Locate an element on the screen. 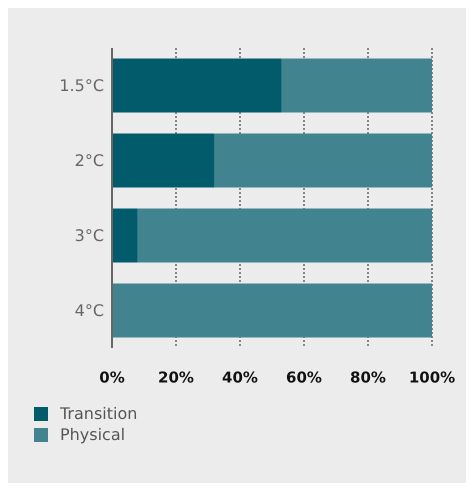 This screenshot has width=474, height=491. x-tick-label: 80% is located at coordinates (368, 377).